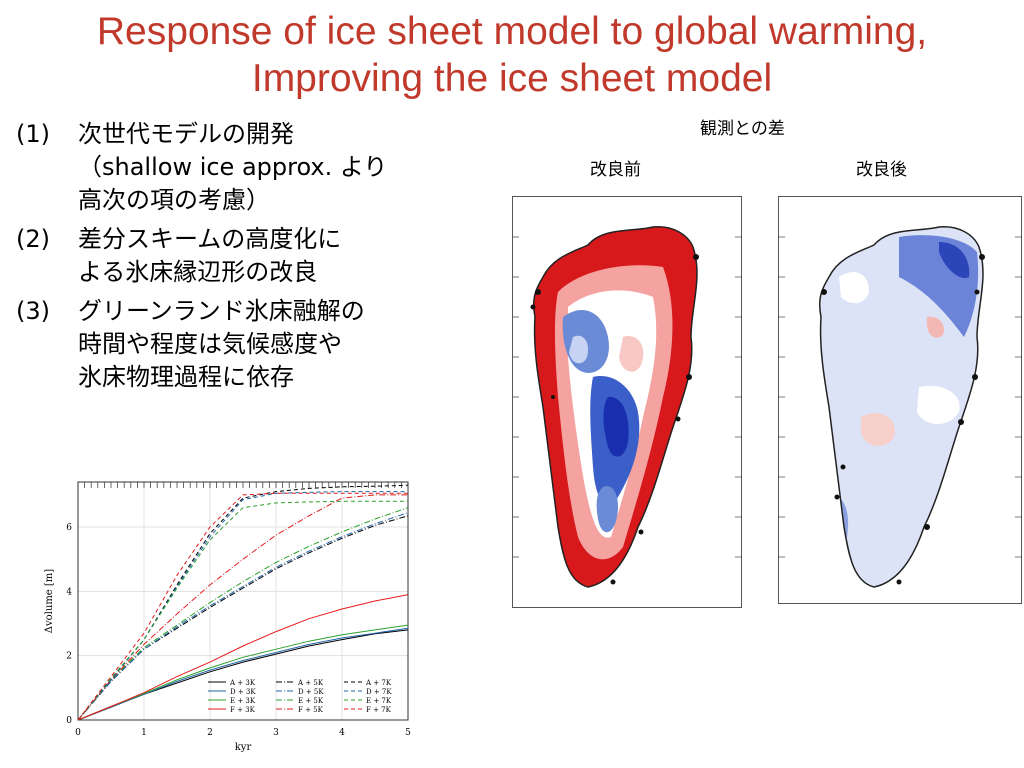 This screenshot has height=768, width=1024. Describe the element at coordinates (276, 733) in the screenshot. I see `x-tick-label: 3` at that location.